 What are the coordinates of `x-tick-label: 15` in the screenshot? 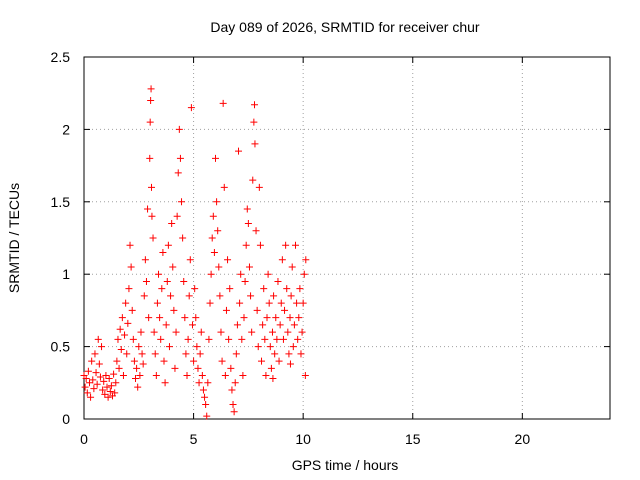 It's located at (413, 439).